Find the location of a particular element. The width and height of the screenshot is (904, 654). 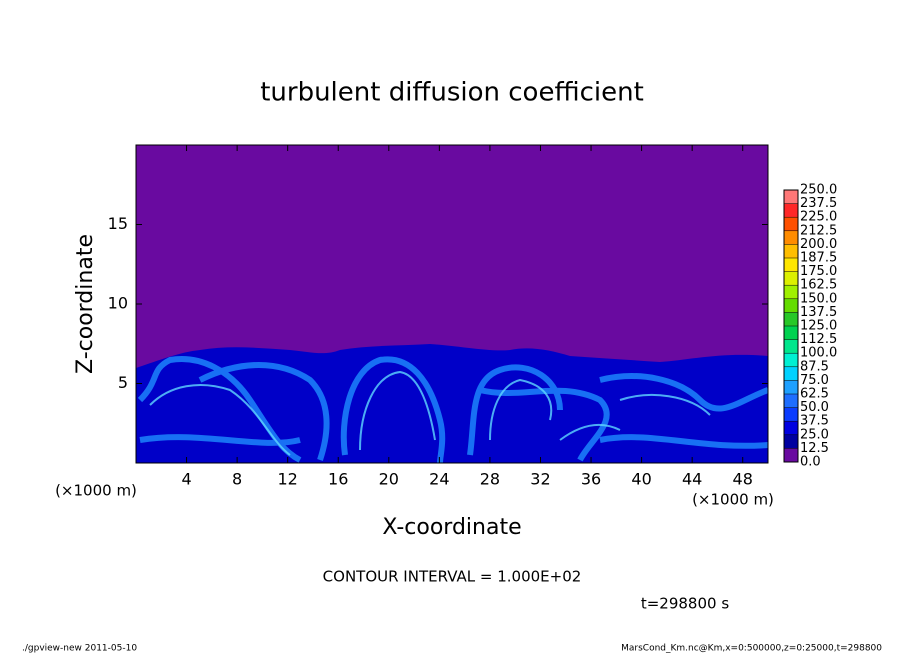

colorbar-label: 175.0 is located at coordinates (818, 271).